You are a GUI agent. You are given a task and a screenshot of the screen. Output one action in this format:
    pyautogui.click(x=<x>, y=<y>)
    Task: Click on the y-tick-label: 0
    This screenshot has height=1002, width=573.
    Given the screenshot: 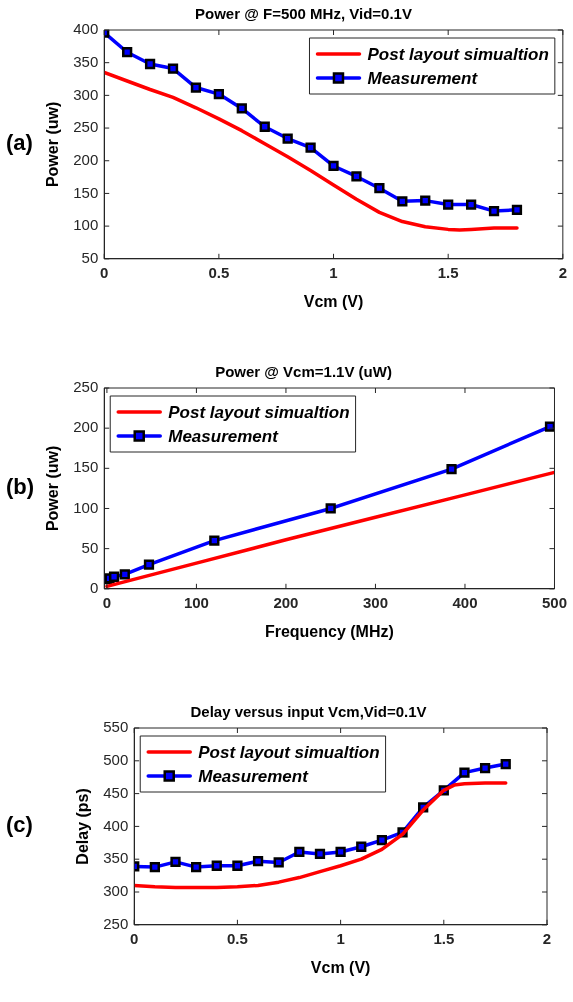 What is the action you would take?
    pyautogui.click(x=94, y=587)
    